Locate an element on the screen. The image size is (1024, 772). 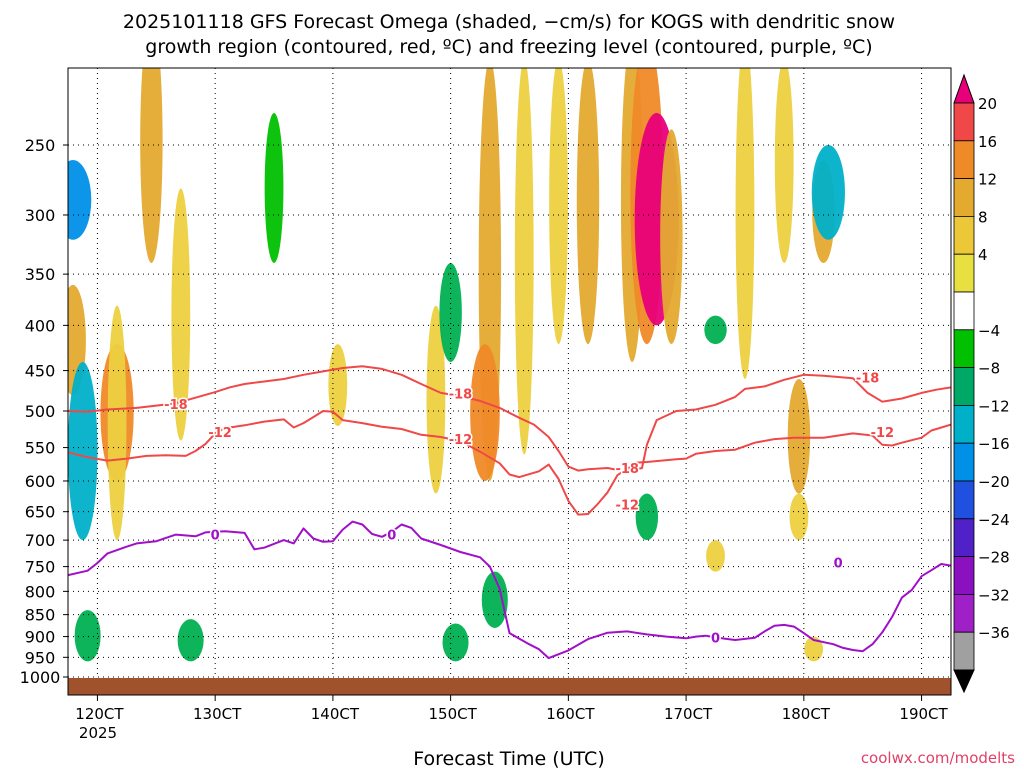
colorbar-label: −36 is located at coordinates (994, 633).